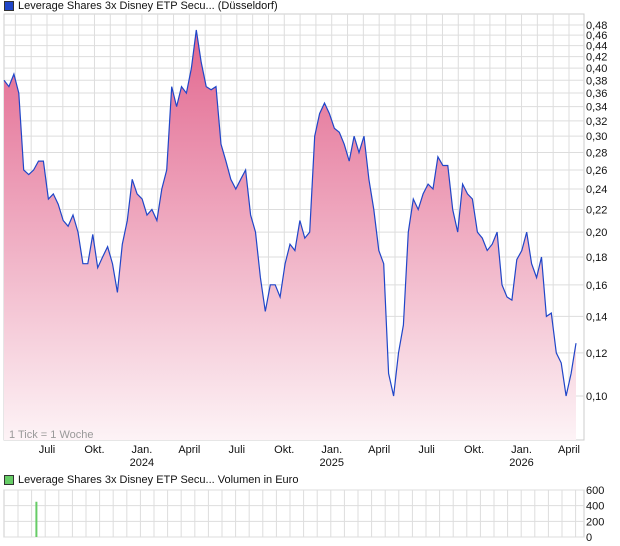  I want to click on volume-legend-swatch, so click(9, 480).